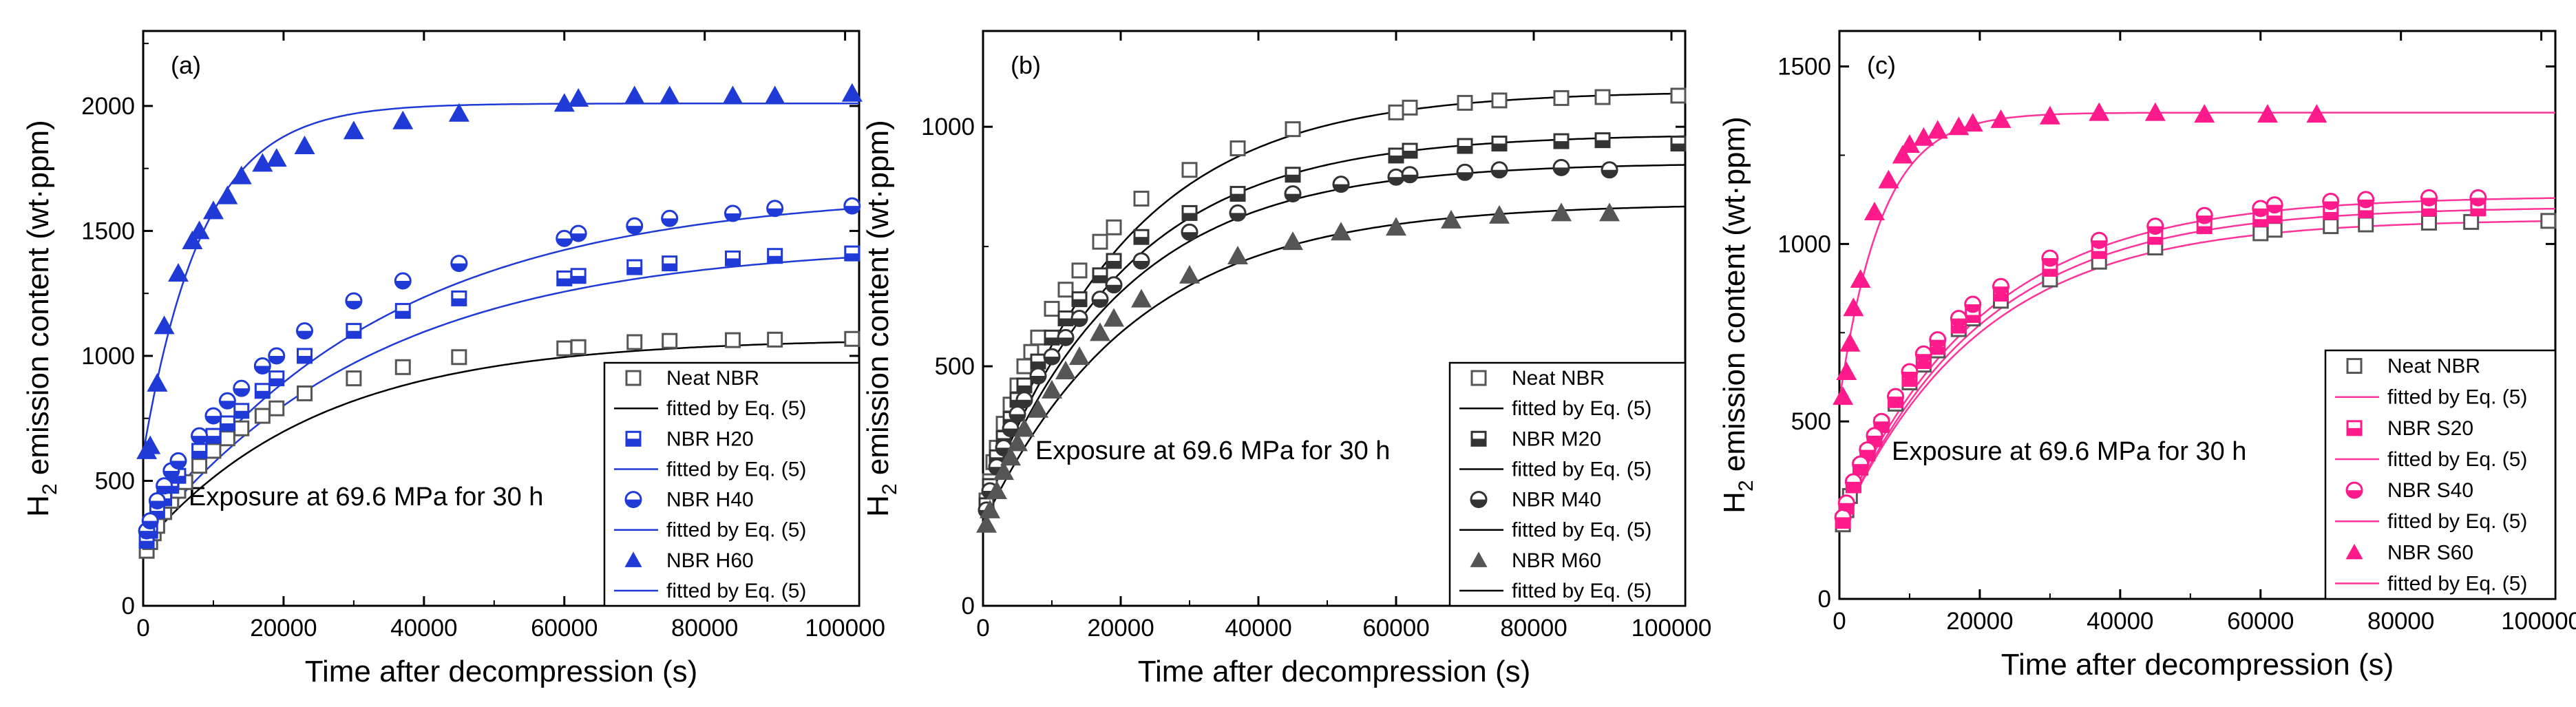 This screenshot has width=2576, height=707. Describe the element at coordinates (2430, 491) in the screenshot. I see `legend-label: NBR S40` at that location.